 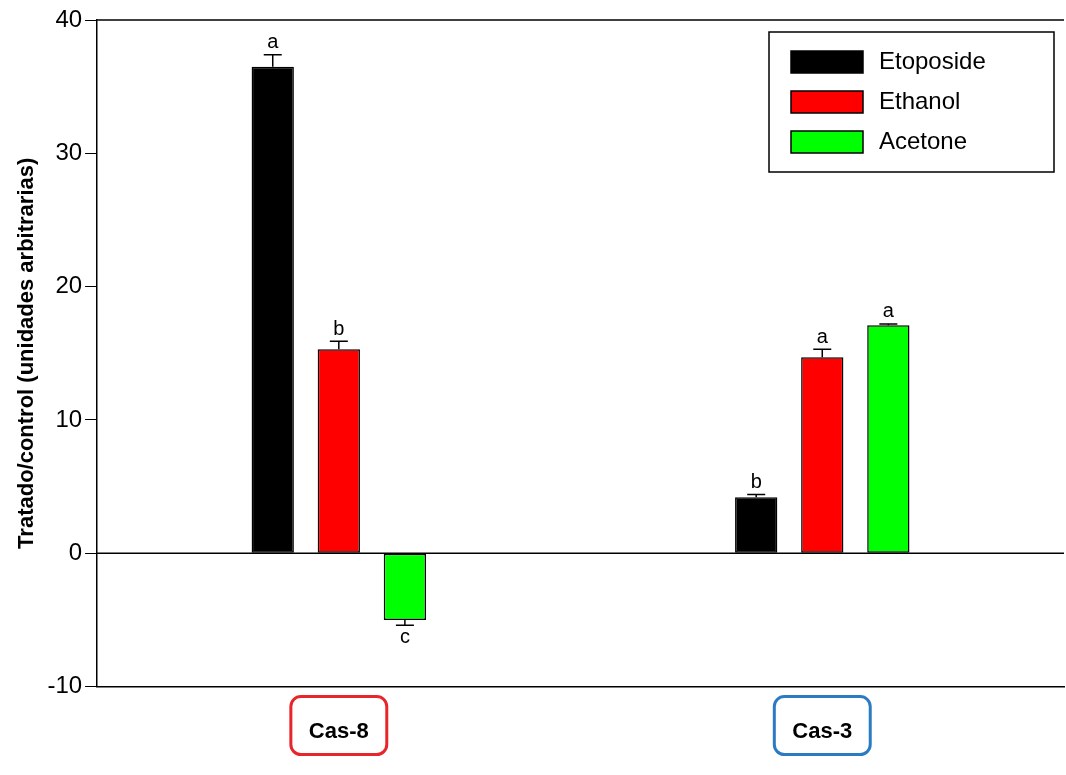 I want to click on data-label: c, so click(x=404, y=635).